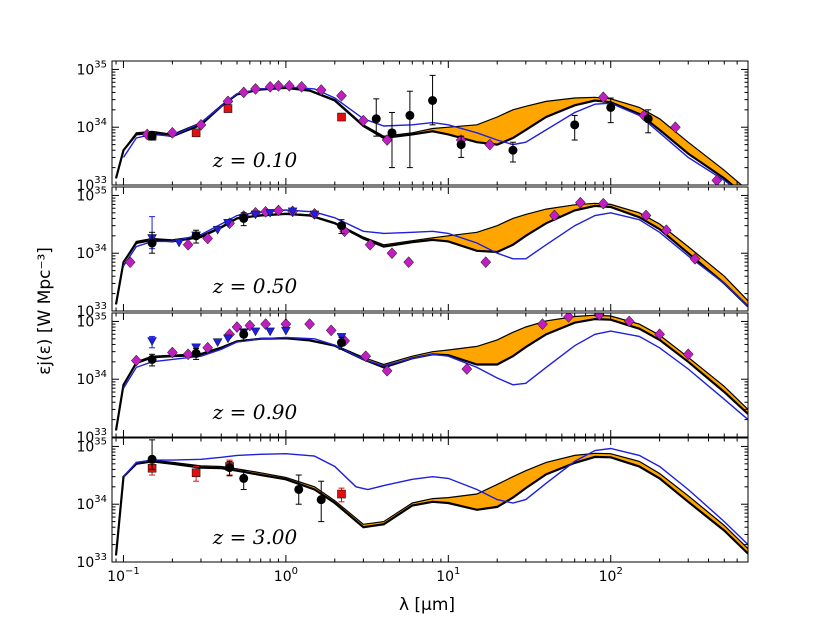 The height and width of the screenshot is (623, 830). I want to click on redshift-label: z = 0.10, so click(255, 160).